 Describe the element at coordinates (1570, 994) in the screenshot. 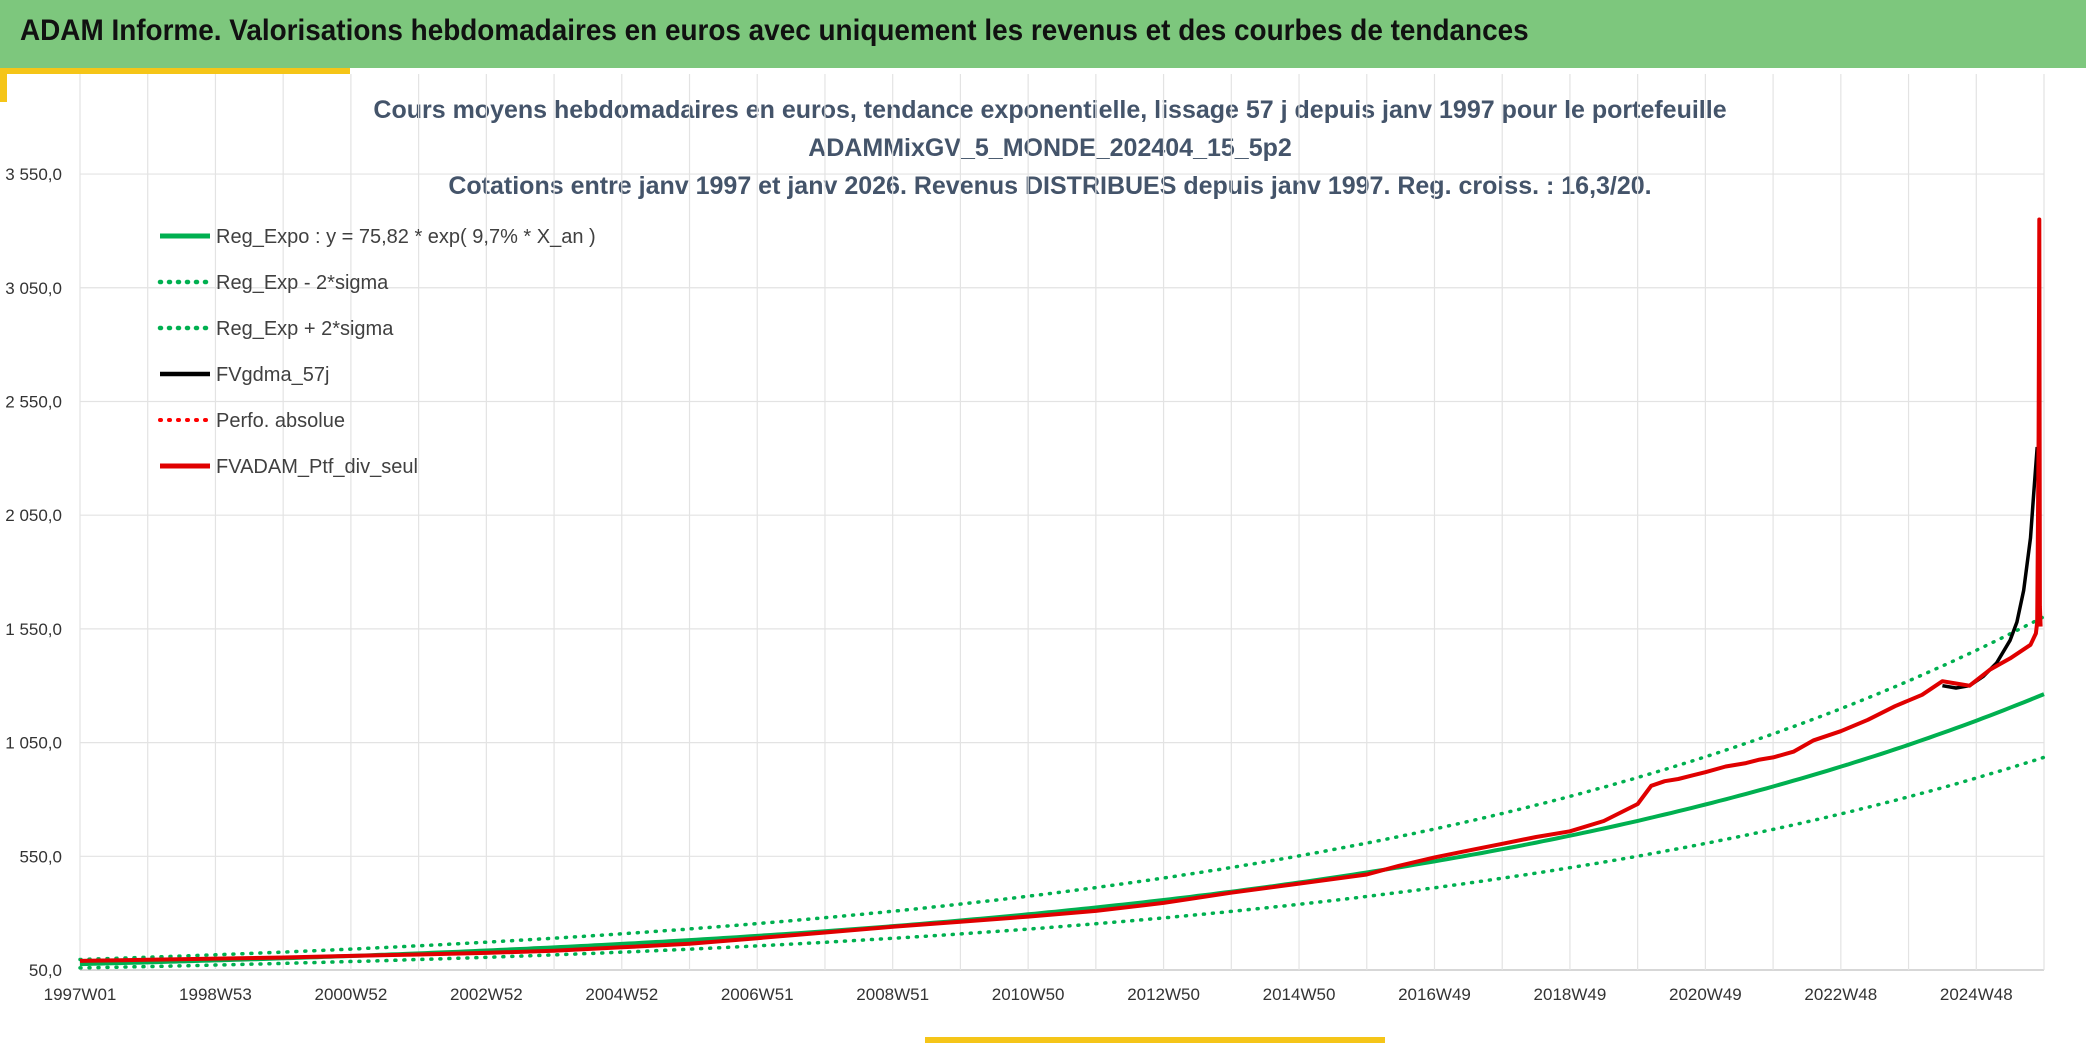

I see `x-tick-label: 2018W49` at that location.